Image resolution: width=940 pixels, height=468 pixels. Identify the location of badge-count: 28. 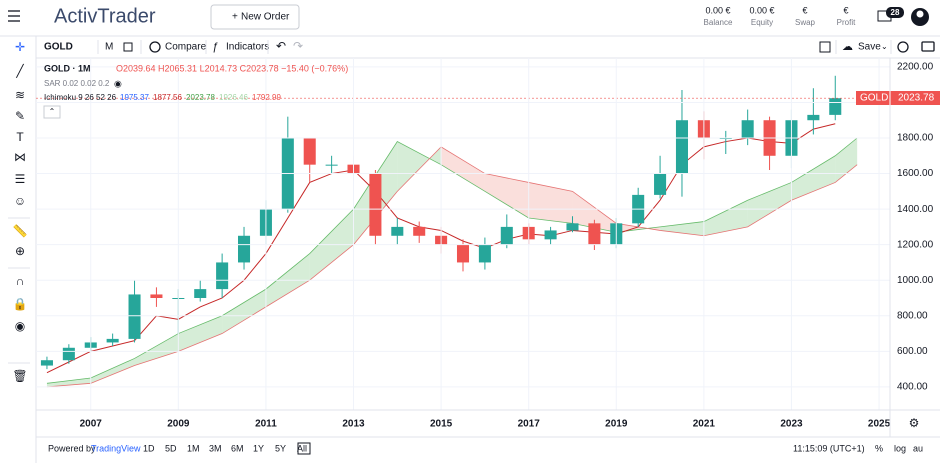
(895, 12).